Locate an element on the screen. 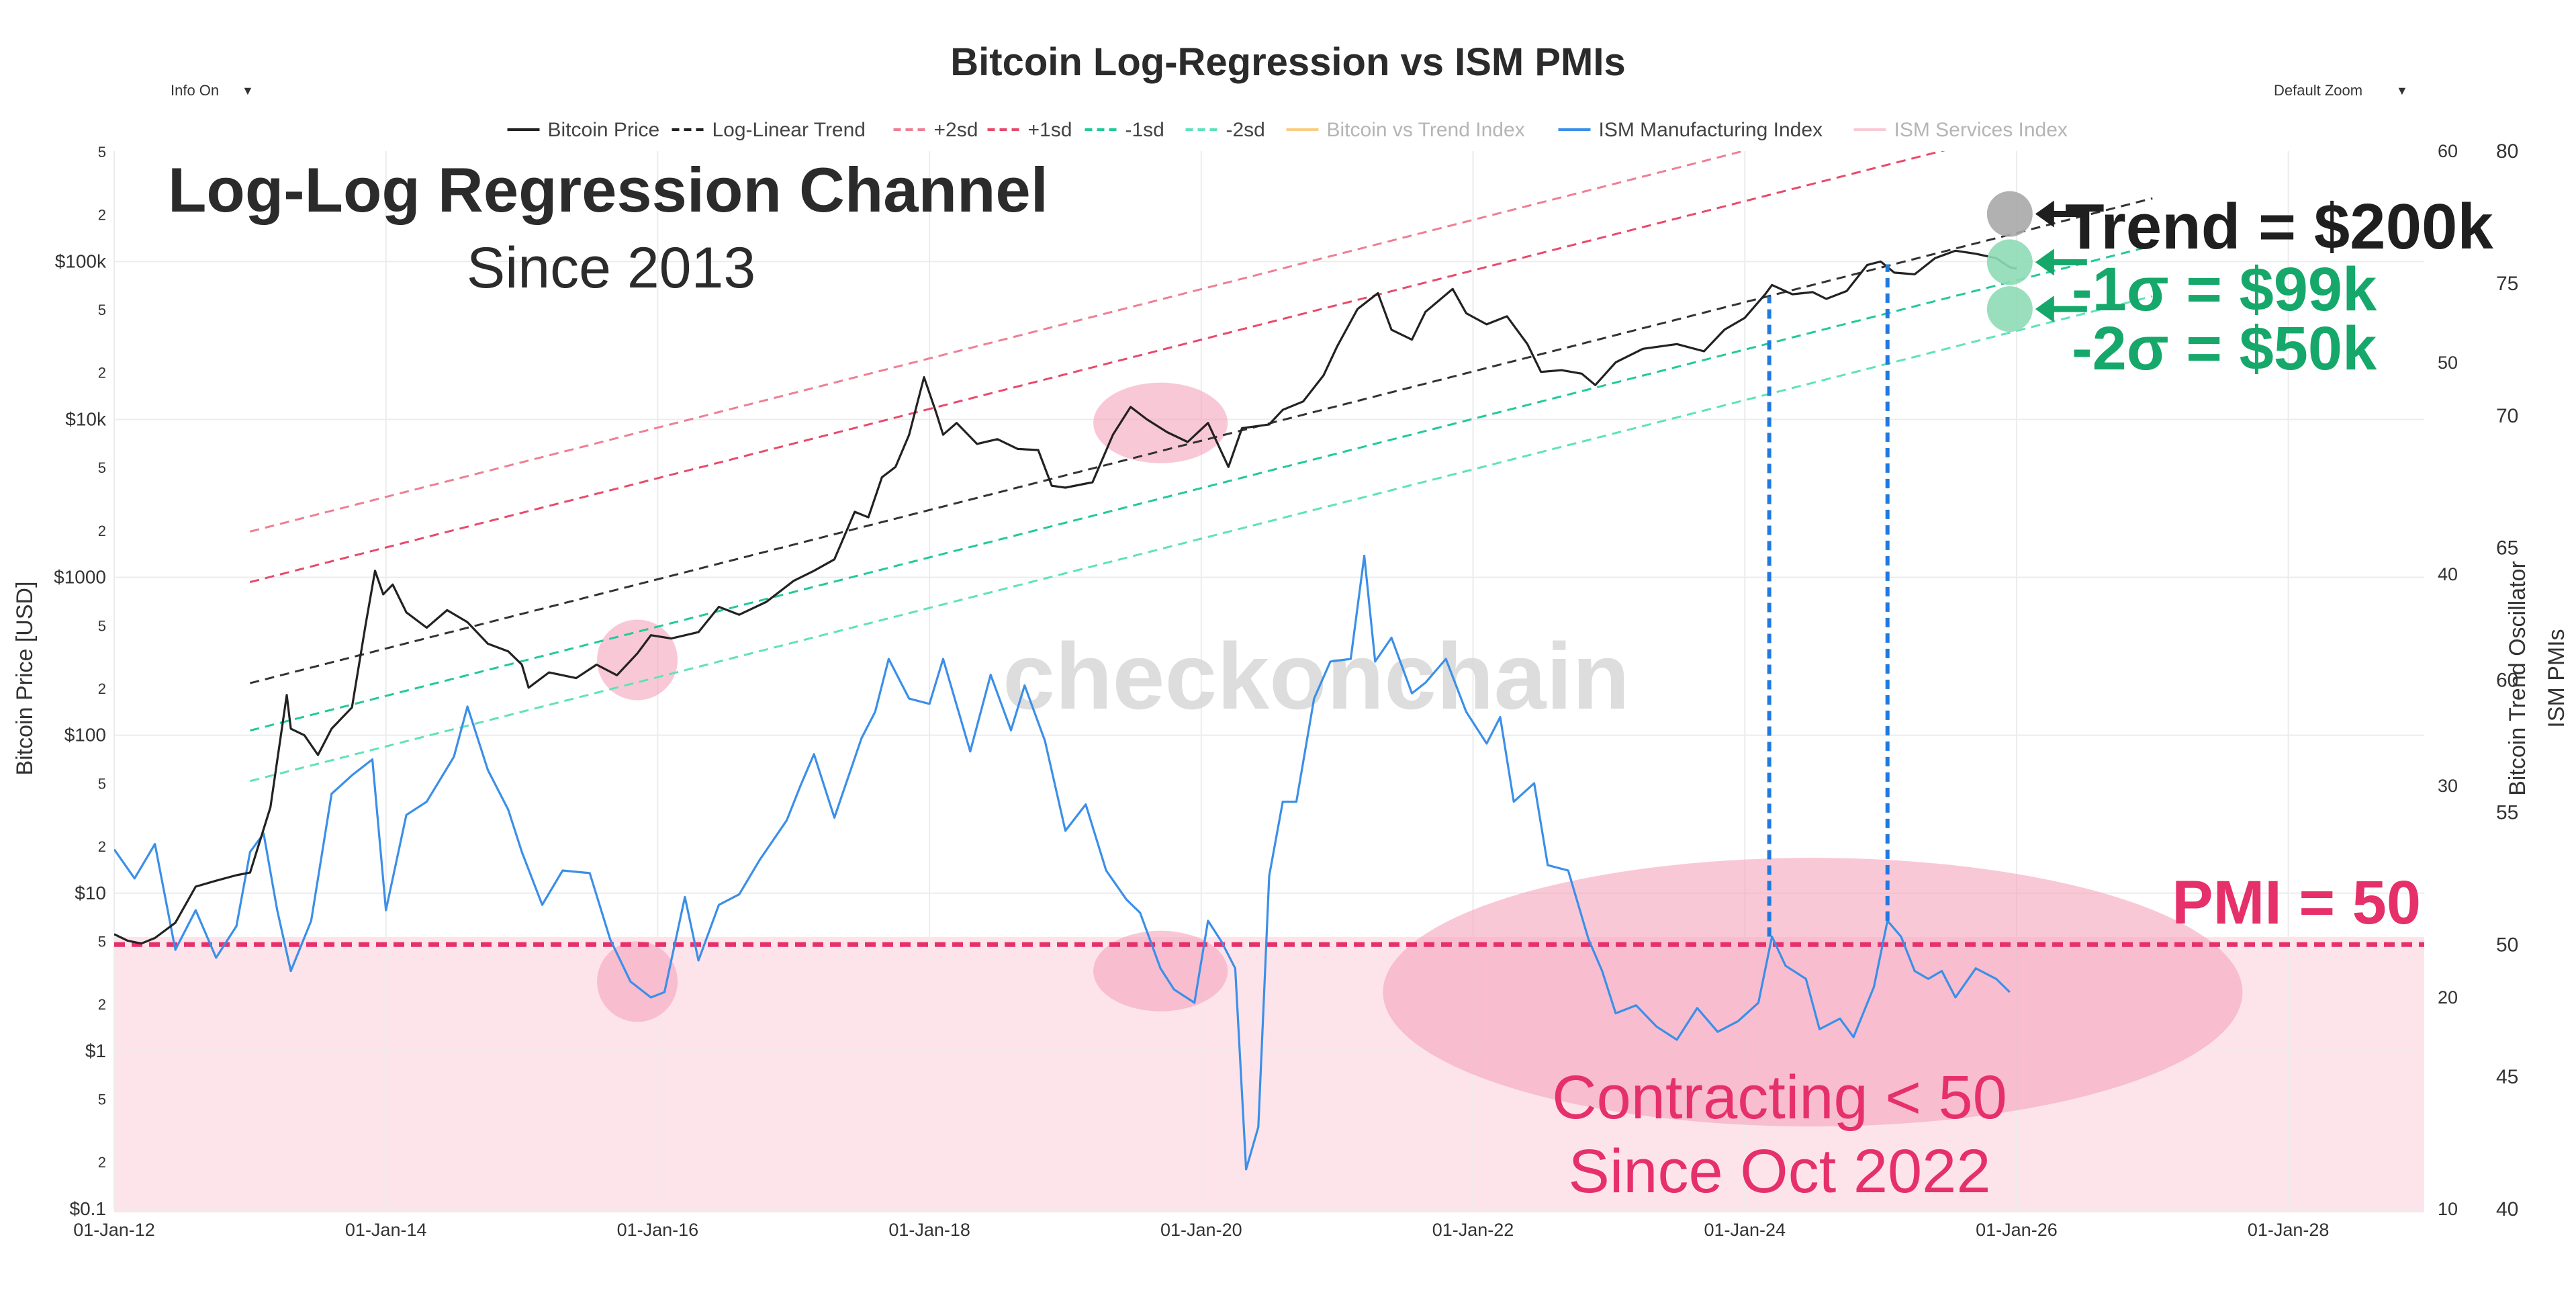 The image size is (2576, 1295). info-toggle-label: Info On is located at coordinates (195, 90).